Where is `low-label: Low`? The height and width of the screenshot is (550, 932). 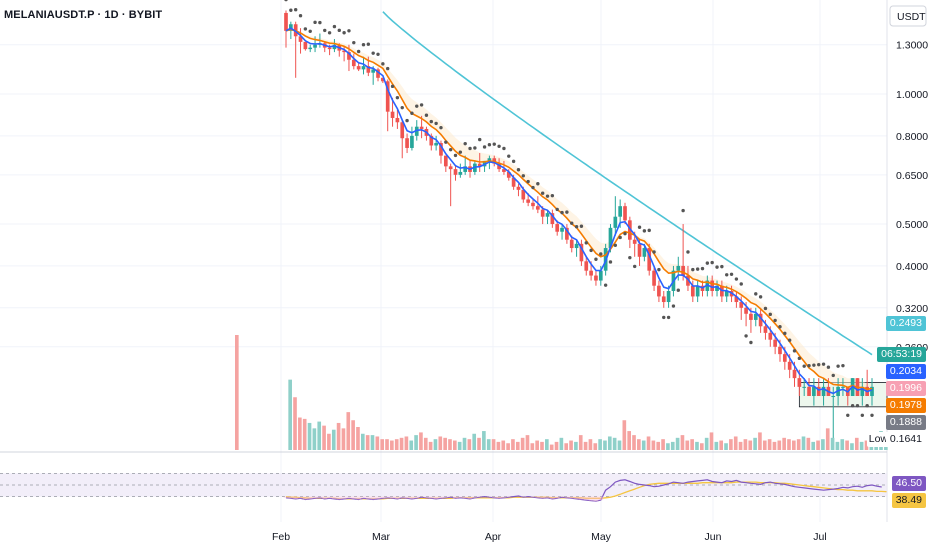 low-label: Low is located at coordinates (878, 439).